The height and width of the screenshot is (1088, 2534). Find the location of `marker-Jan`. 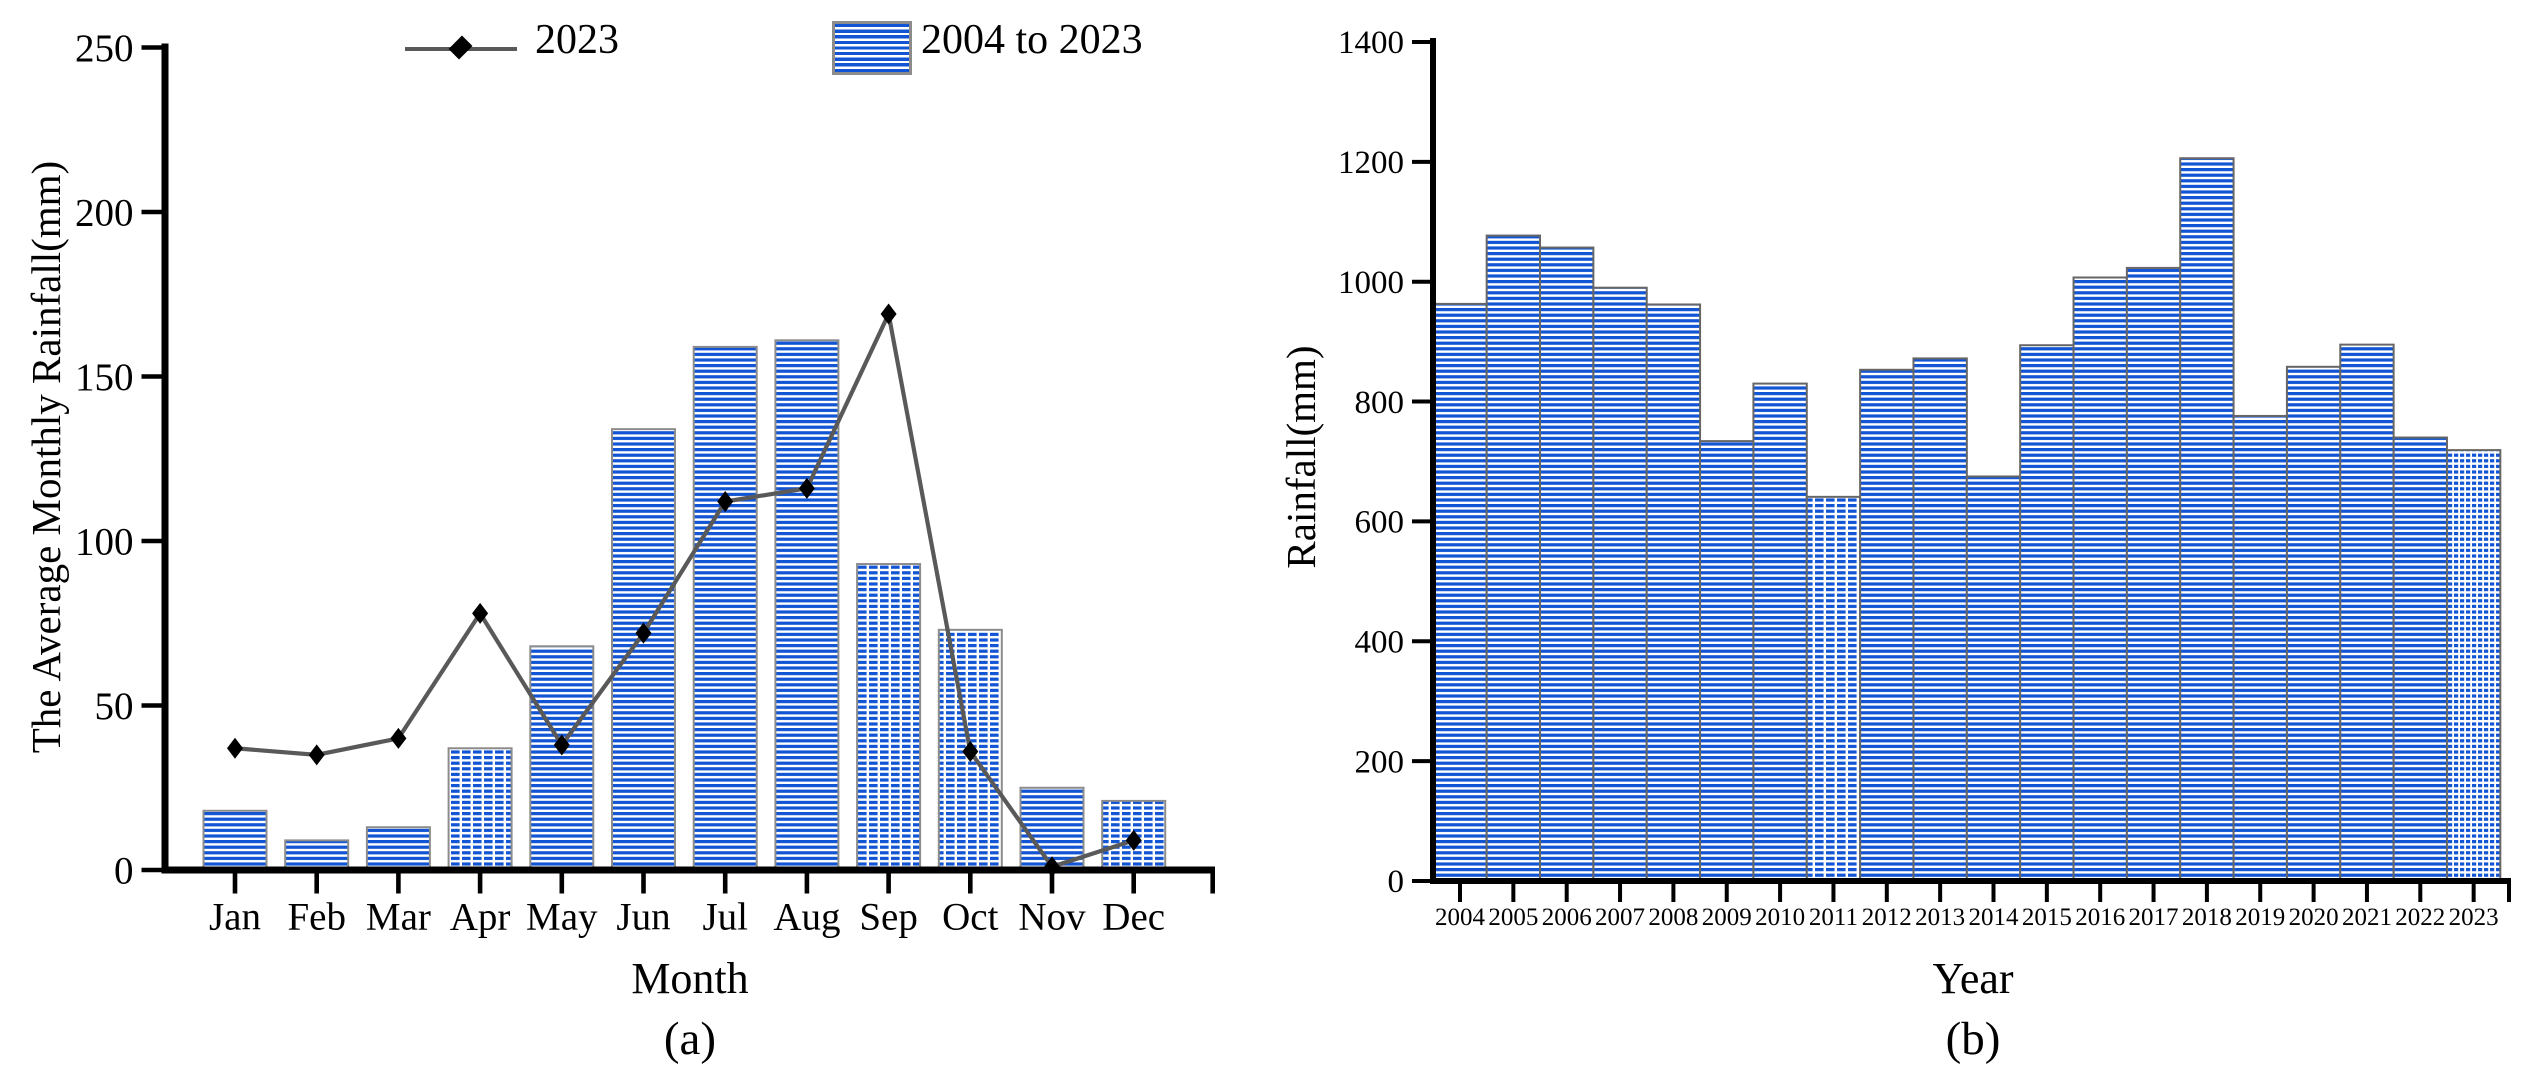

marker-Jan is located at coordinates (235, 748).